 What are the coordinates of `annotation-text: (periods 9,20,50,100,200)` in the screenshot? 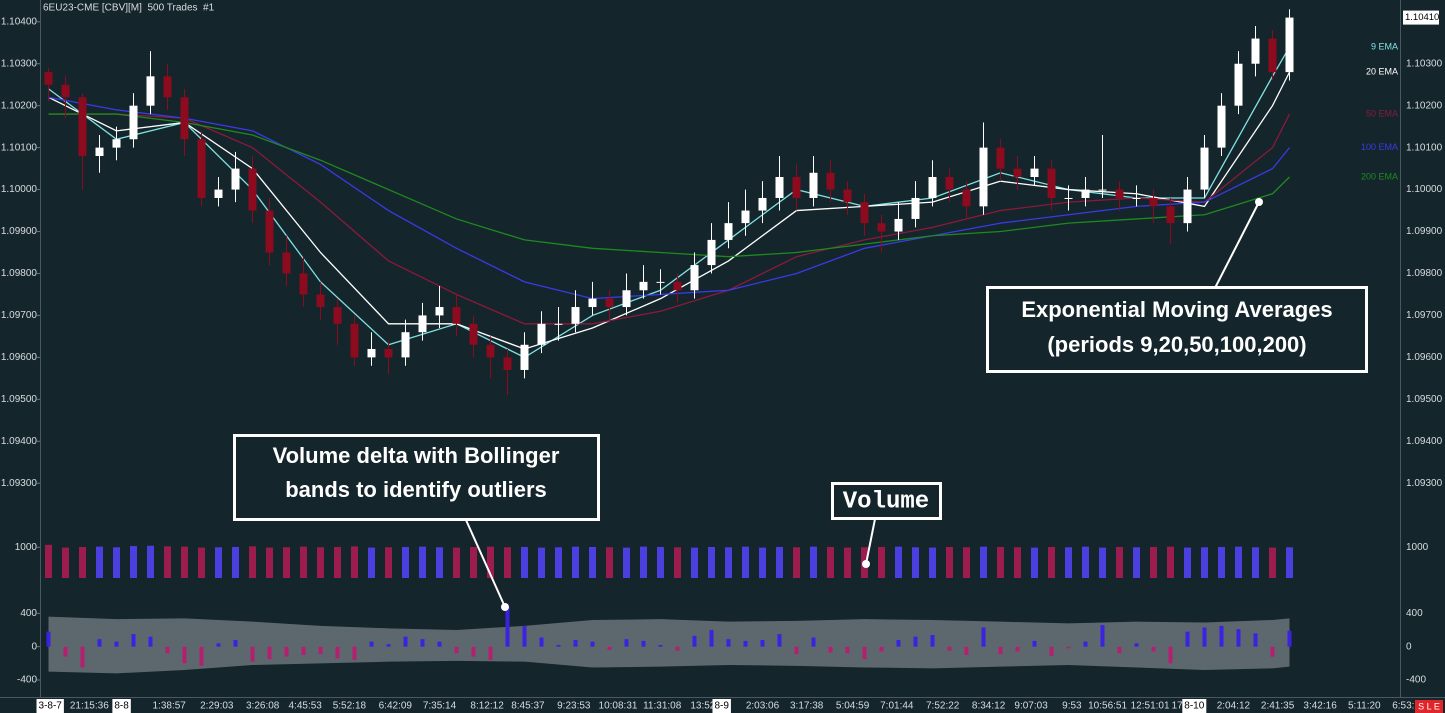 It's located at (1176, 344).